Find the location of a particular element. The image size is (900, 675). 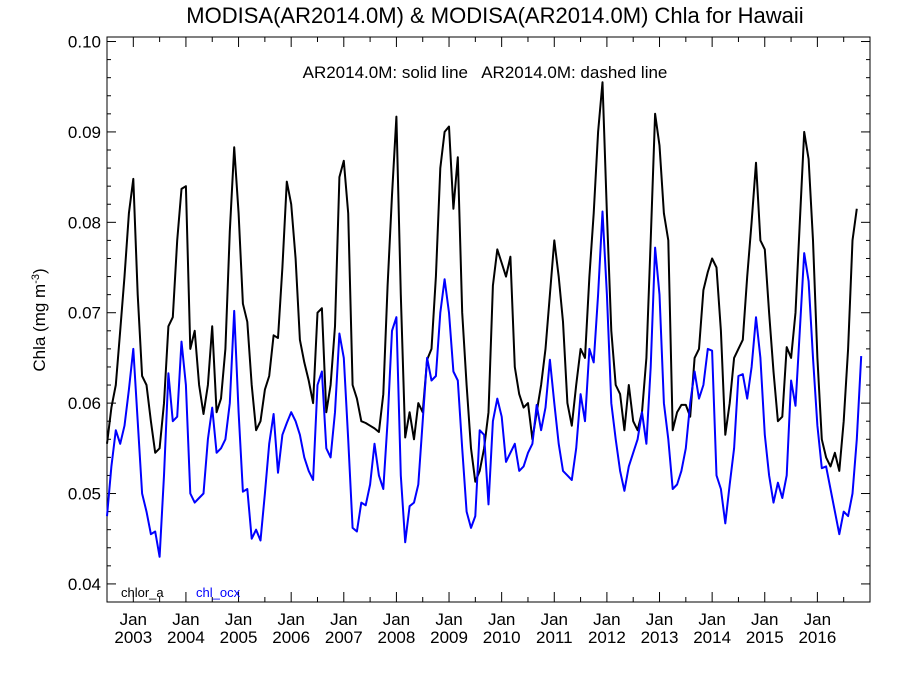

x-tick-year: 2003 is located at coordinates (133, 637).